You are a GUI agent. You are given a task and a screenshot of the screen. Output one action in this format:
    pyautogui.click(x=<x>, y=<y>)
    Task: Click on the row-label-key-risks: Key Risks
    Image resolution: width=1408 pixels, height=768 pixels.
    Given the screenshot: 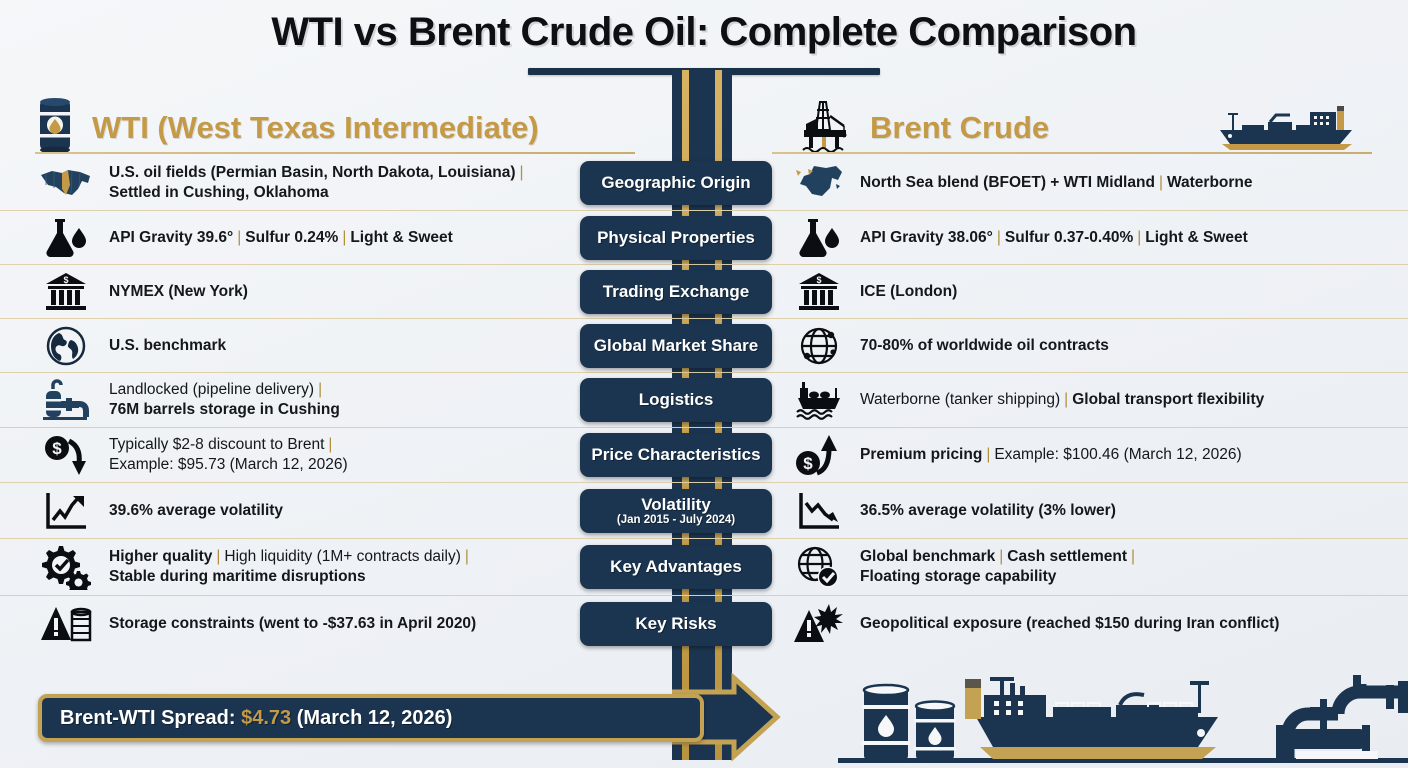 What is the action you would take?
    pyautogui.click(x=676, y=623)
    